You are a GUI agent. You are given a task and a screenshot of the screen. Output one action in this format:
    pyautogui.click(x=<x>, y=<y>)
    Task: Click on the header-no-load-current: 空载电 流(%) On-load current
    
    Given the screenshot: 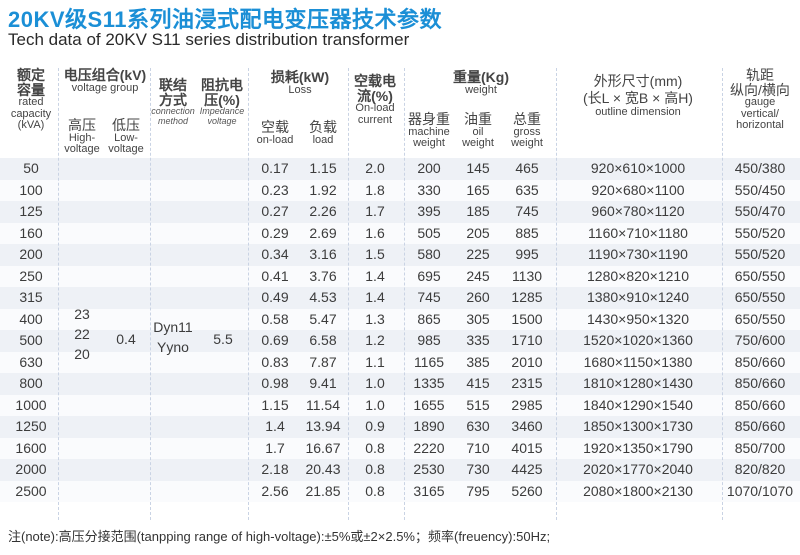 What is the action you would take?
    pyautogui.click(x=375, y=99)
    